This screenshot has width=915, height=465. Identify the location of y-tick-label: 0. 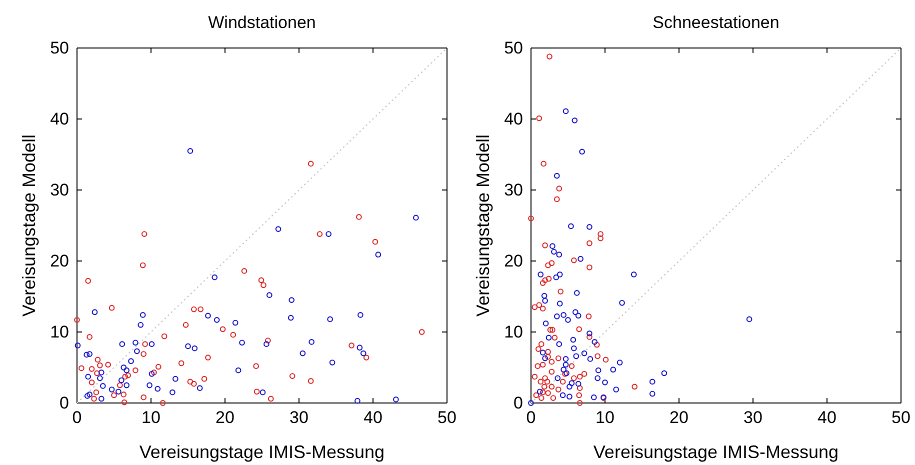
(518, 402).